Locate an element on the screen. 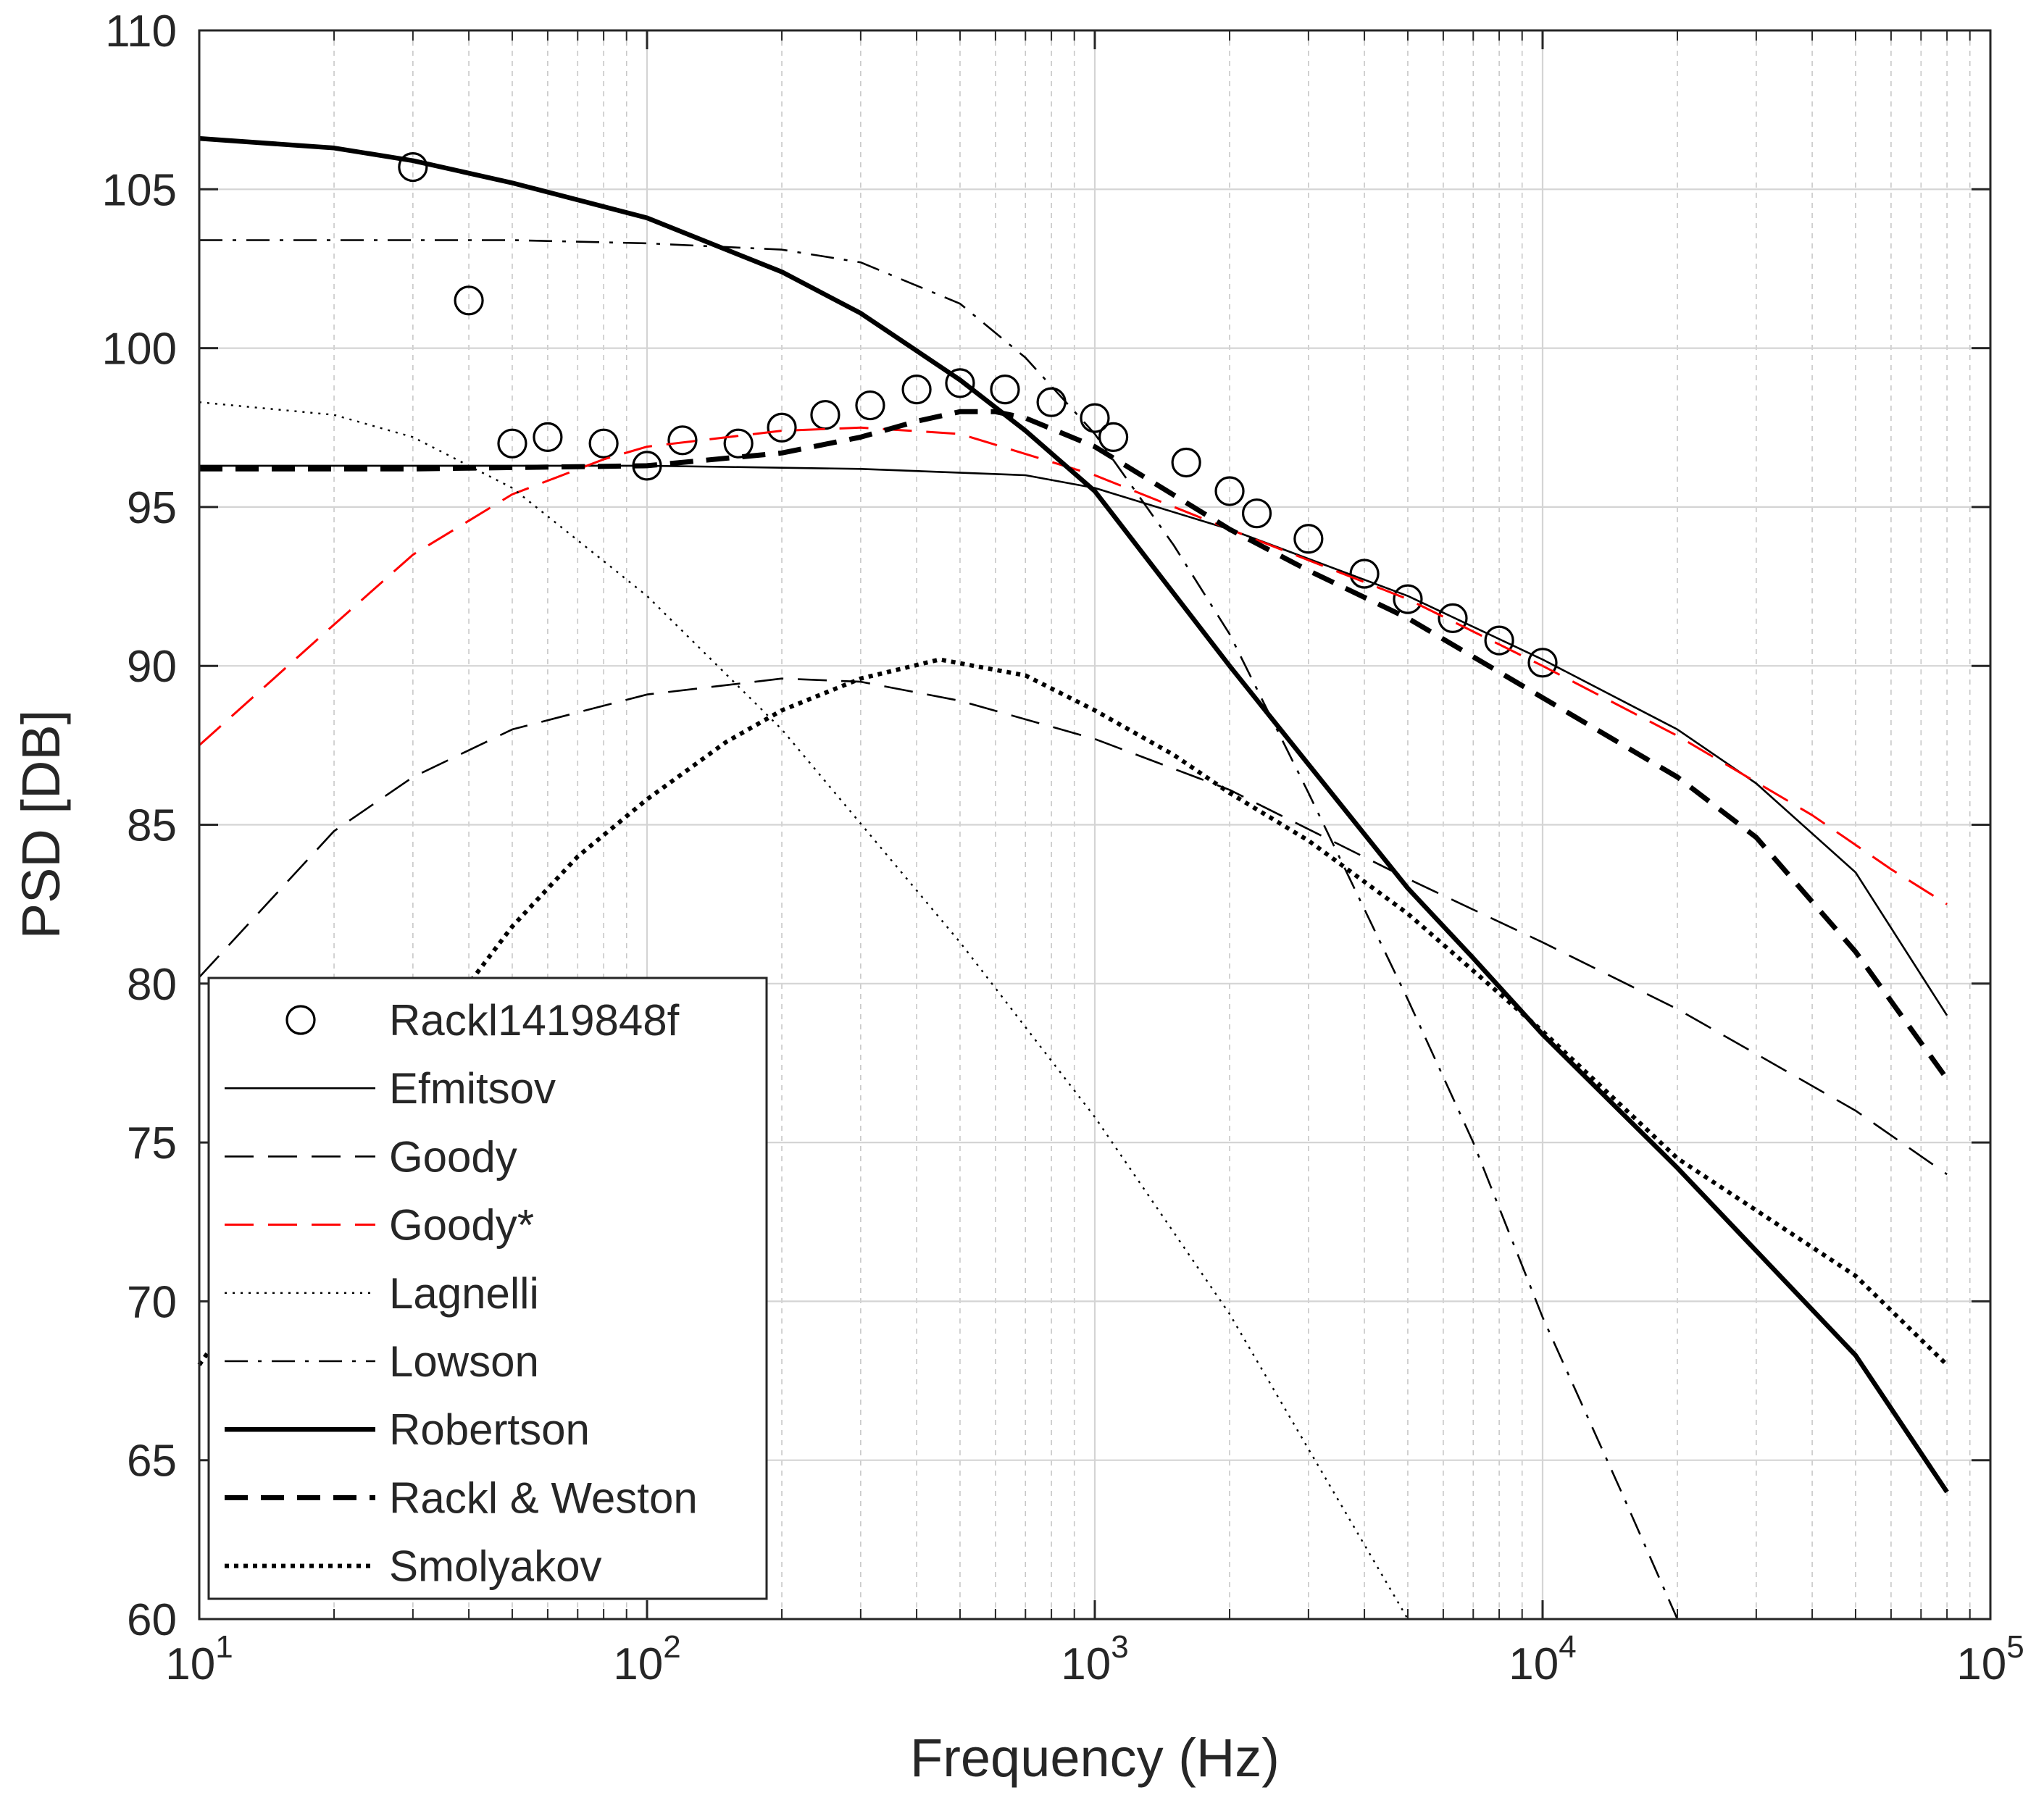  x-tick-label: 10⁵ is located at coordinates (1990, 1659).